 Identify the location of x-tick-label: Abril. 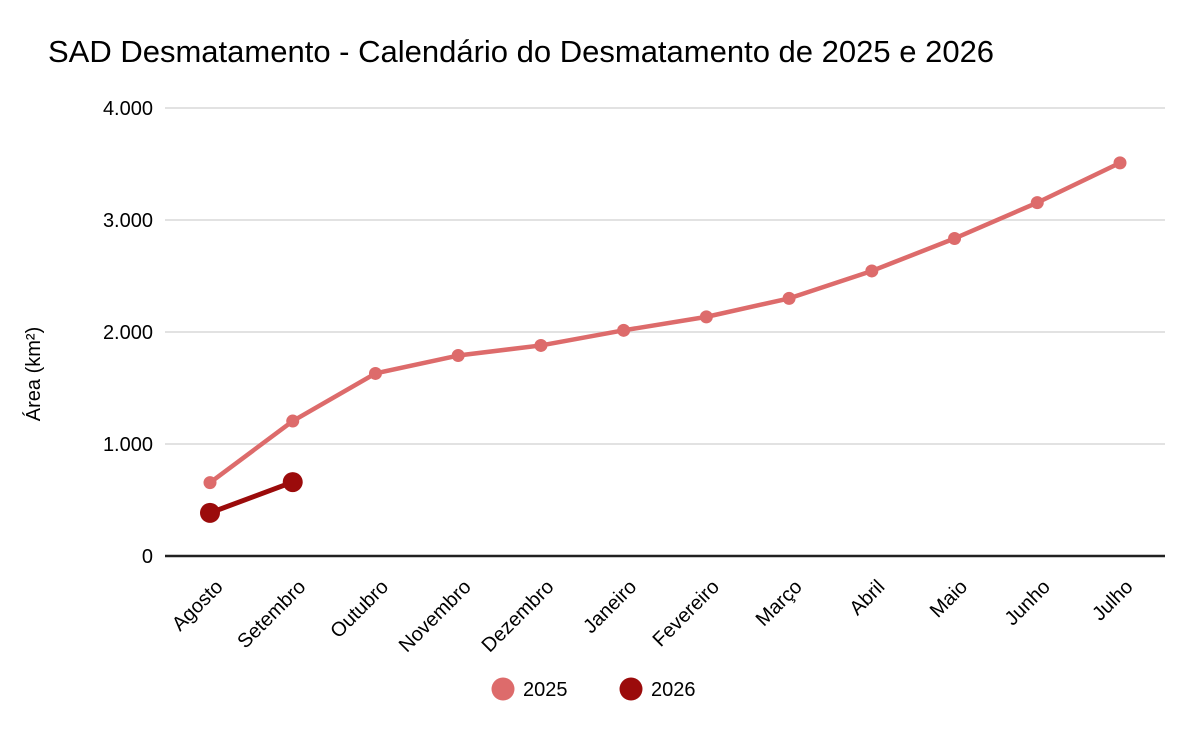
(868, 598).